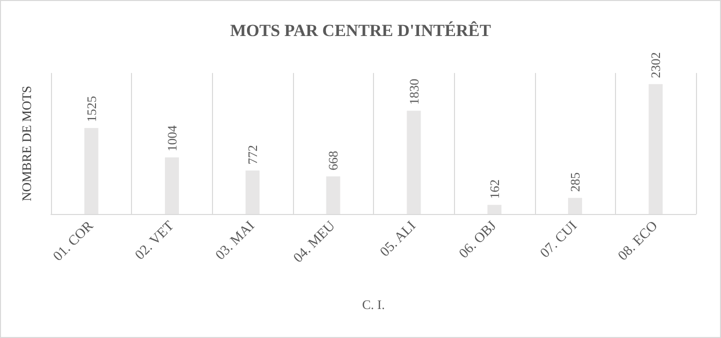 This screenshot has width=721, height=338. I want to click on x-tick-label: 07. CUI, so click(559, 240).